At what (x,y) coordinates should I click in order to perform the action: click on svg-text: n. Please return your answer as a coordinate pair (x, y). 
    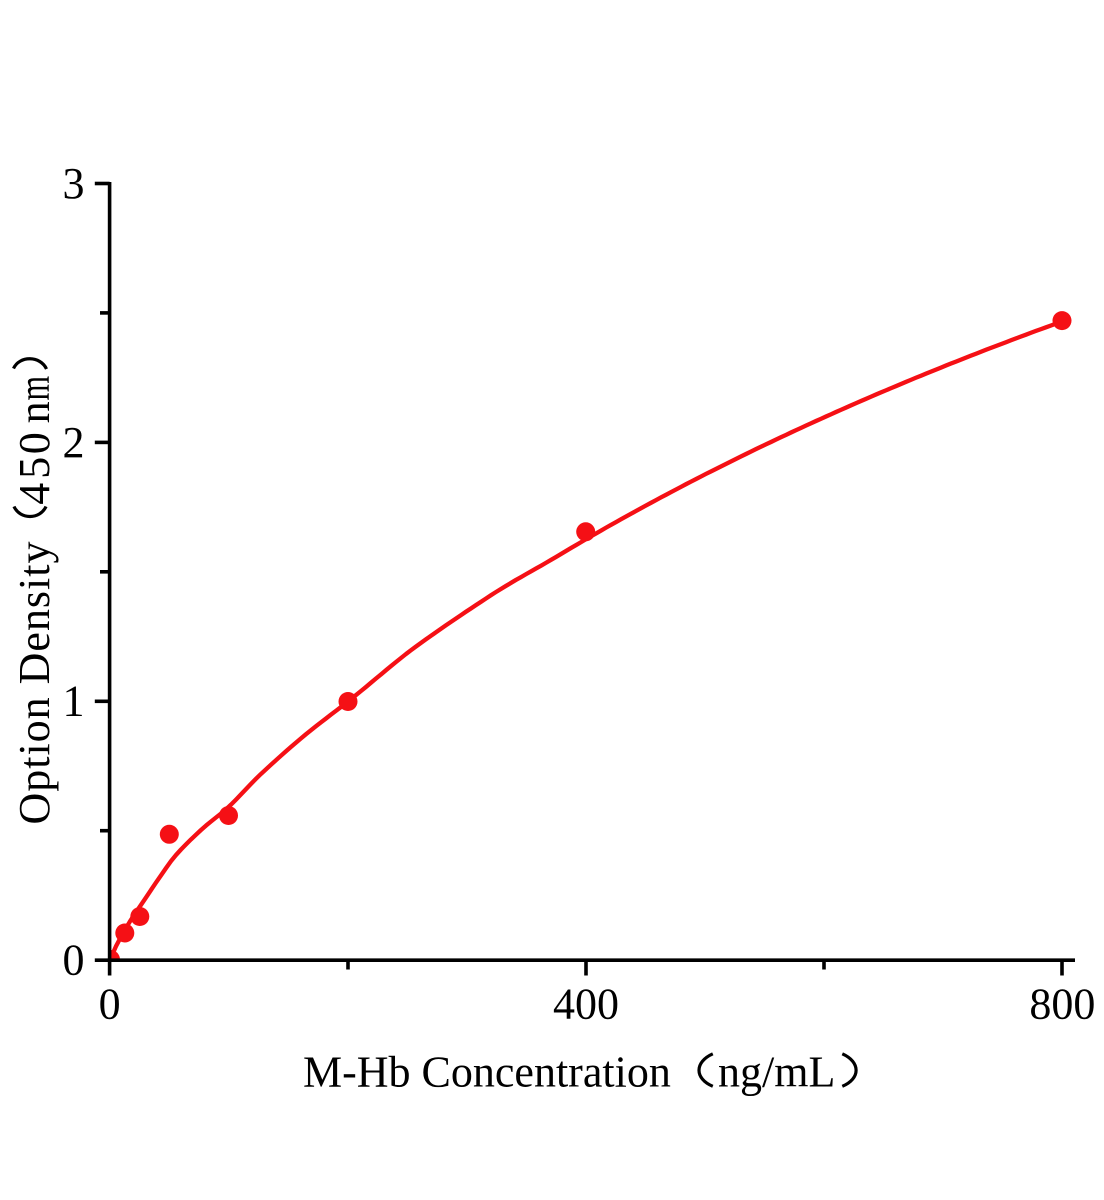
    Looking at the image, I should click on (34, 412).